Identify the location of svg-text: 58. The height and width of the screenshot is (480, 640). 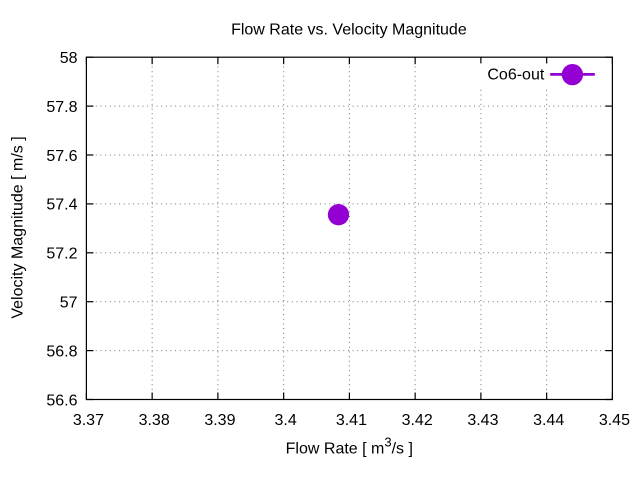
(69, 58).